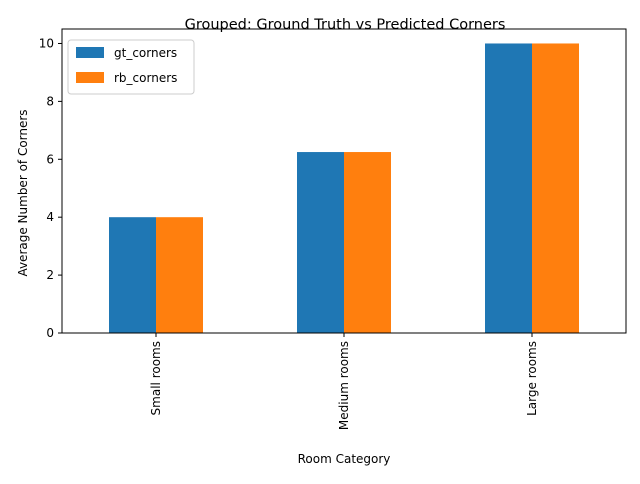 The image size is (640, 484). Describe the element at coordinates (132, 275) in the screenshot. I see `bar-gt-corners-small-rooms` at that location.